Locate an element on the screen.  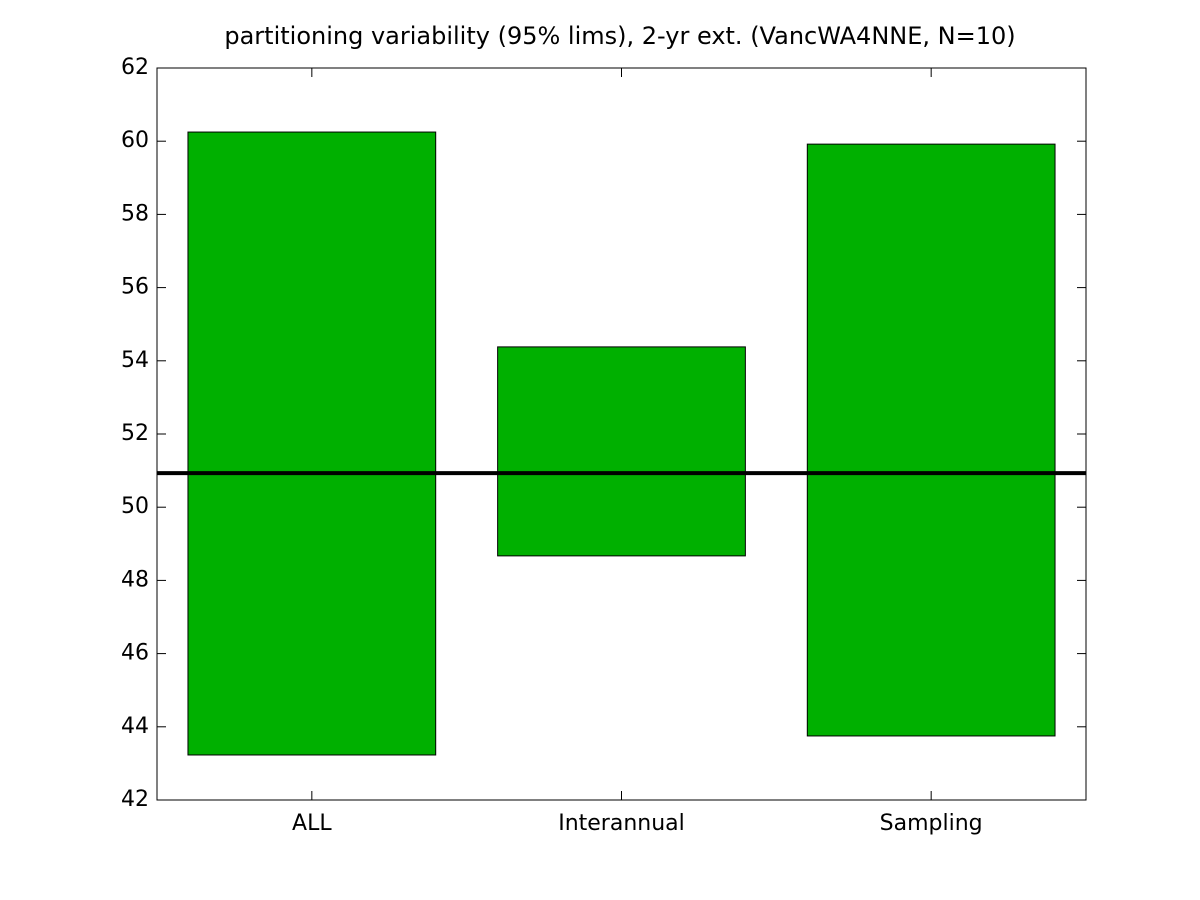
y-tick-label: 50 is located at coordinates (135, 506).